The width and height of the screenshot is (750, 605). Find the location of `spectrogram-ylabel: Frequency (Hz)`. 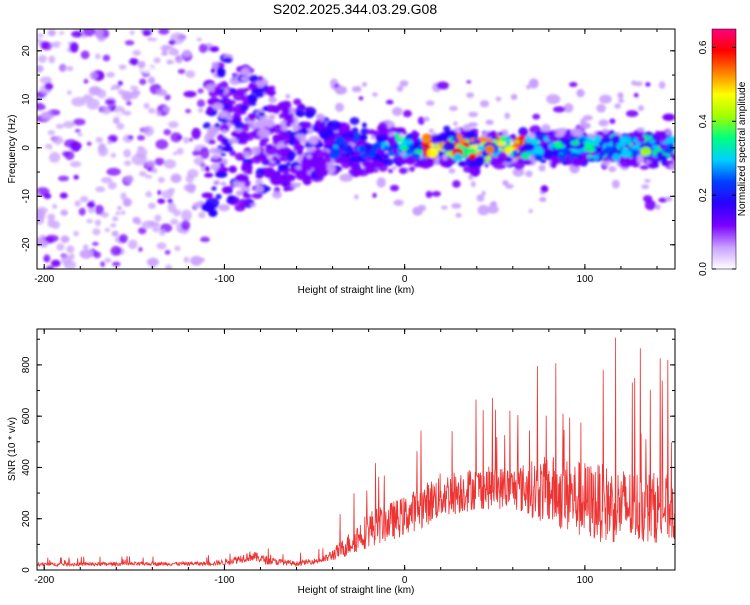

spectrogram-ylabel: Frequency (Hz) is located at coordinates (12, 149).